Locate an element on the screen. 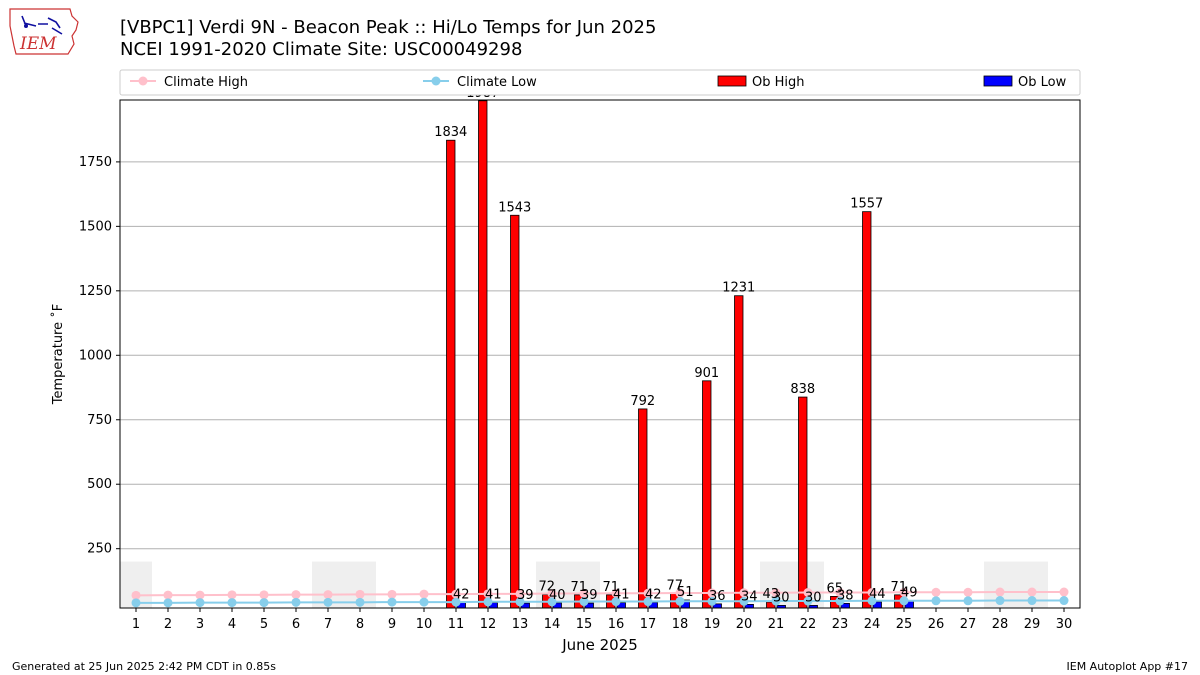  ob-high-label: 1834 is located at coordinates (450, 132).